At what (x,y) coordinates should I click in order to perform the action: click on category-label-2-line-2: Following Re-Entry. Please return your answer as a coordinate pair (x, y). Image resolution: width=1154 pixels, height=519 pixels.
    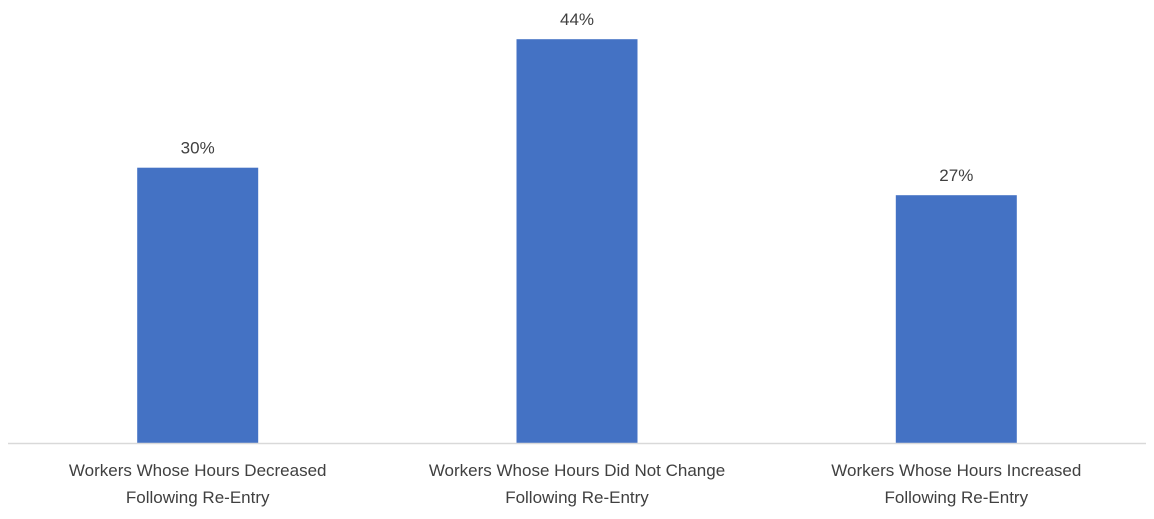
    Looking at the image, I should click on (577, 497).